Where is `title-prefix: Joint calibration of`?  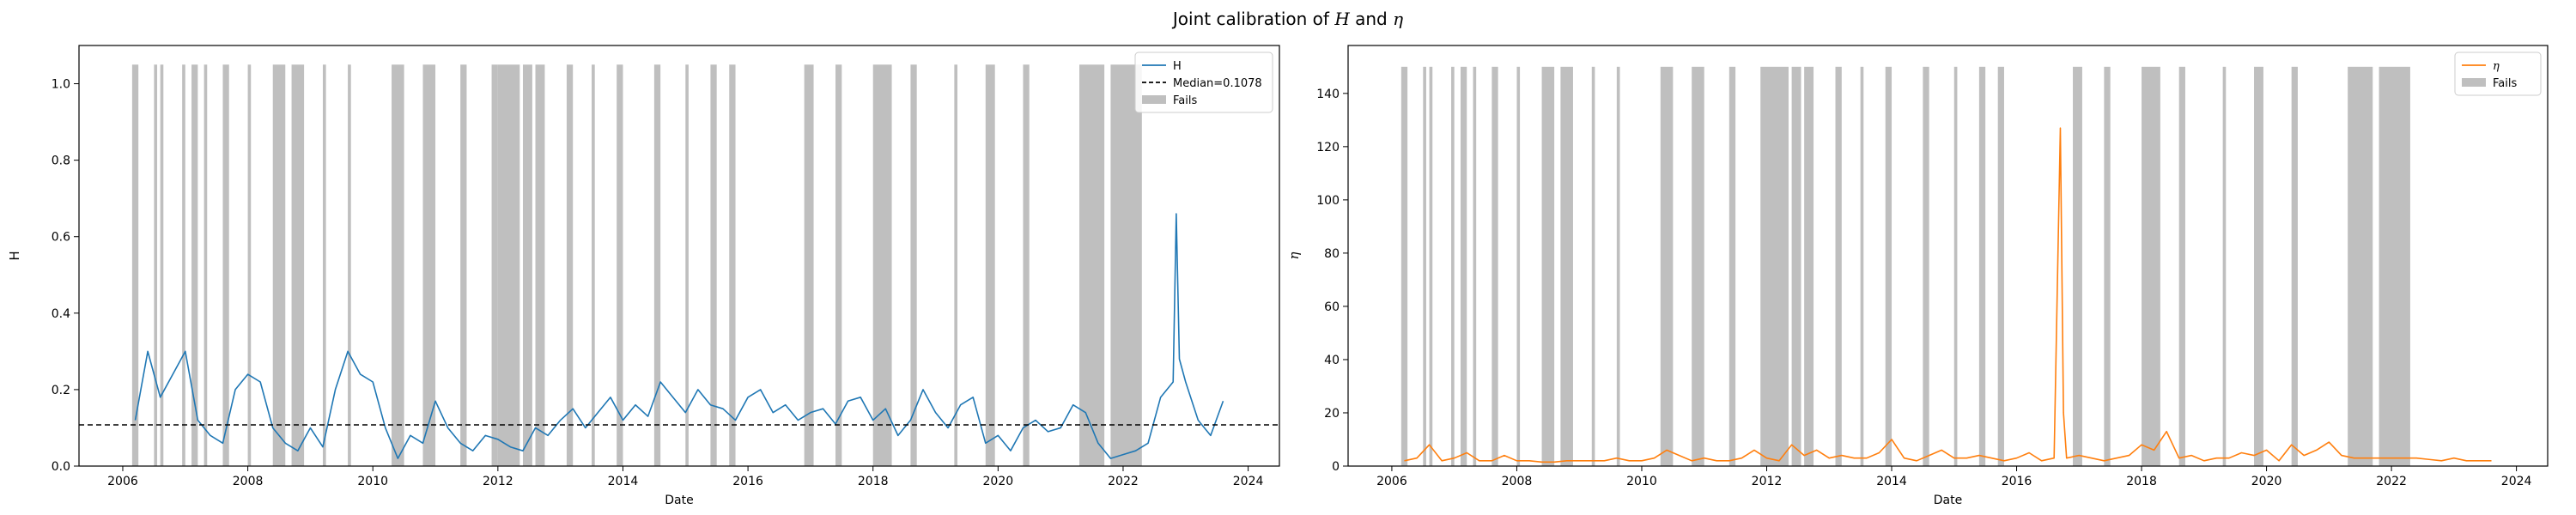
title-prefix: Joint calibration of is located at coordinates (1254, 19).